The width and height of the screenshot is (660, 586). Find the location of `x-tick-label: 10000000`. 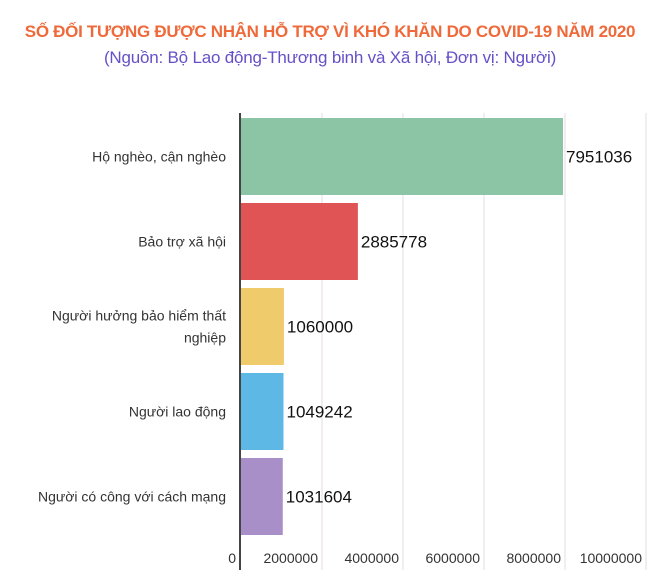

x-tick-label: 10000000 is located at coordinates (611, 558).